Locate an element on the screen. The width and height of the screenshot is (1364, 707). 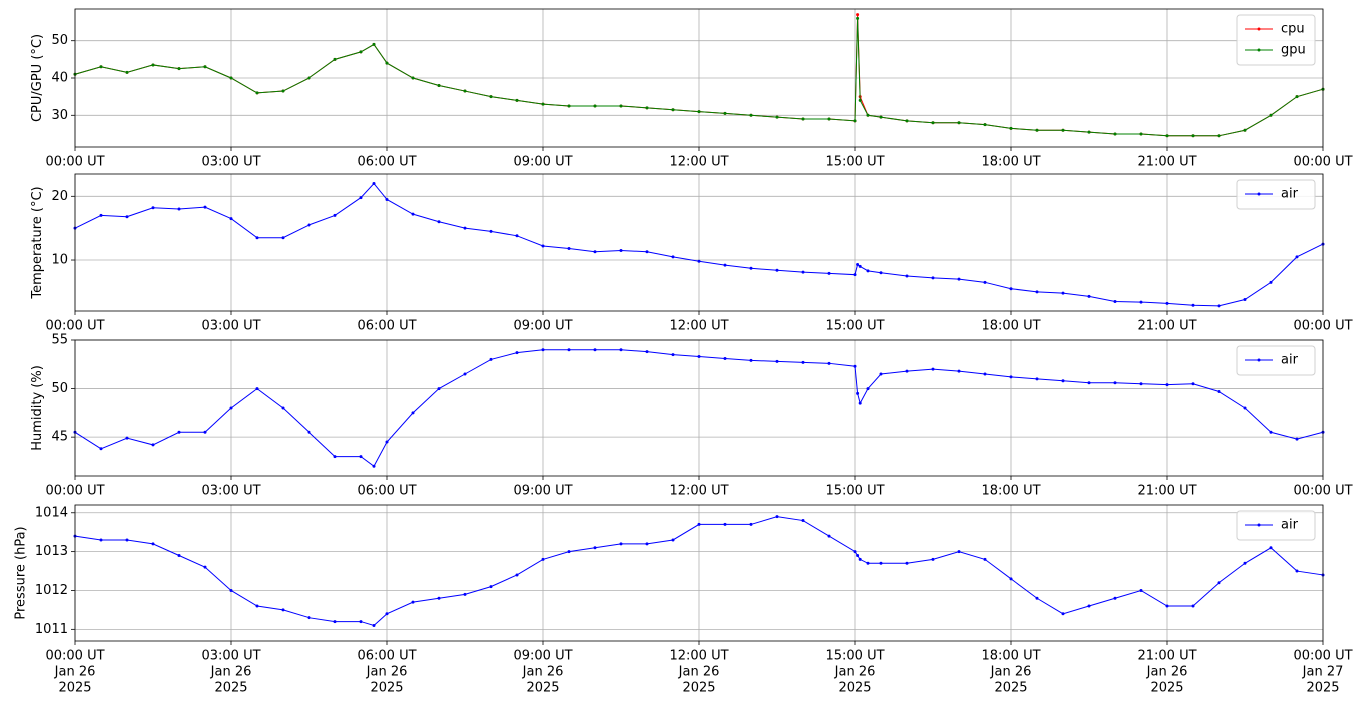
y-tick-label: 1014 is located at coordinates (51, 512).